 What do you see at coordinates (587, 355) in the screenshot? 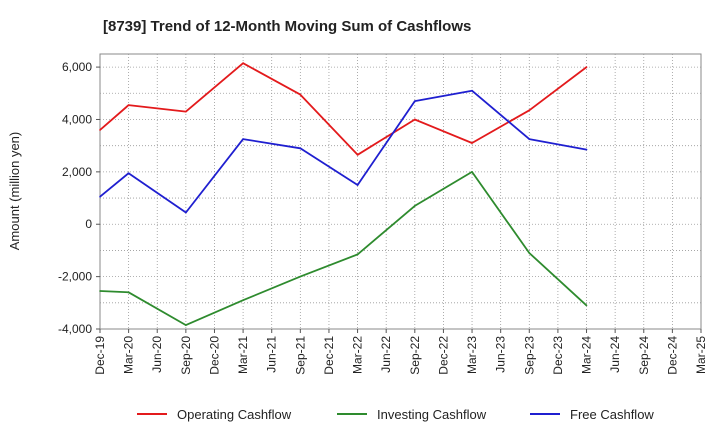
I see `x-tick-label: Mar-24` at bounding box center [587, 355].